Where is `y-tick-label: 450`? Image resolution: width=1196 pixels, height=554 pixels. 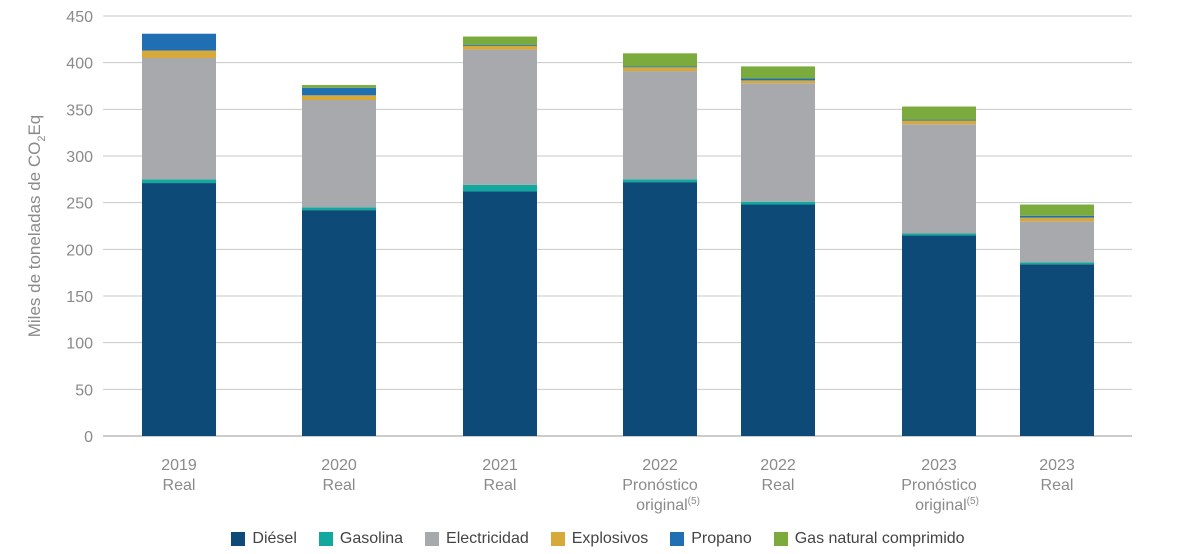
y-tick-label: 450 is located at coordinates (79, 17).